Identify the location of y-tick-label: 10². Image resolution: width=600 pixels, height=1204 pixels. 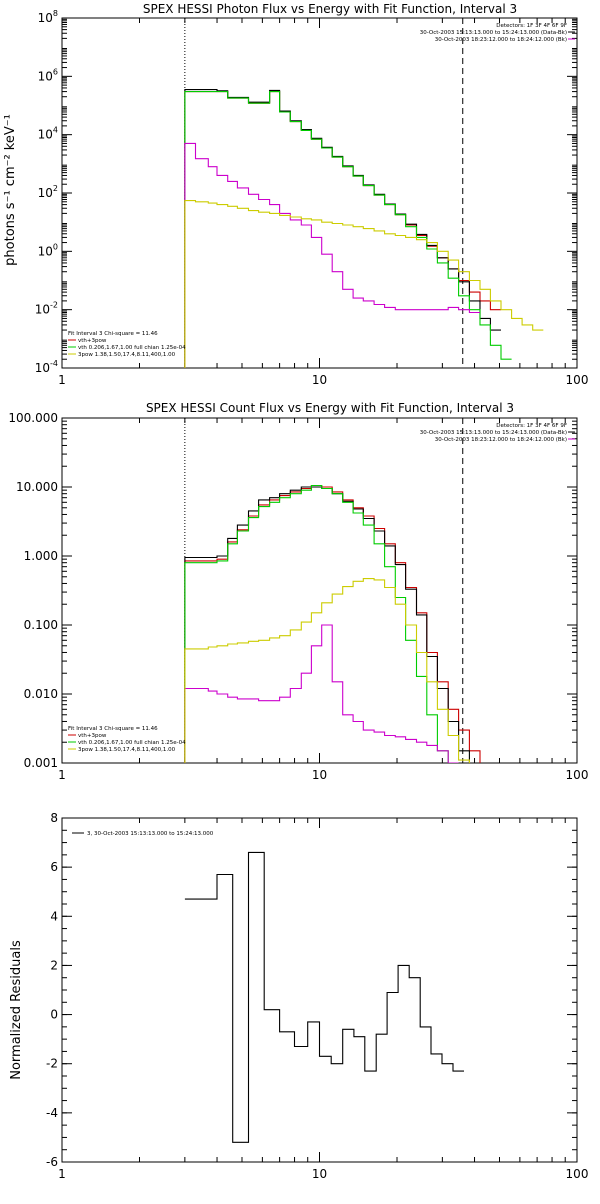
(48, 192).